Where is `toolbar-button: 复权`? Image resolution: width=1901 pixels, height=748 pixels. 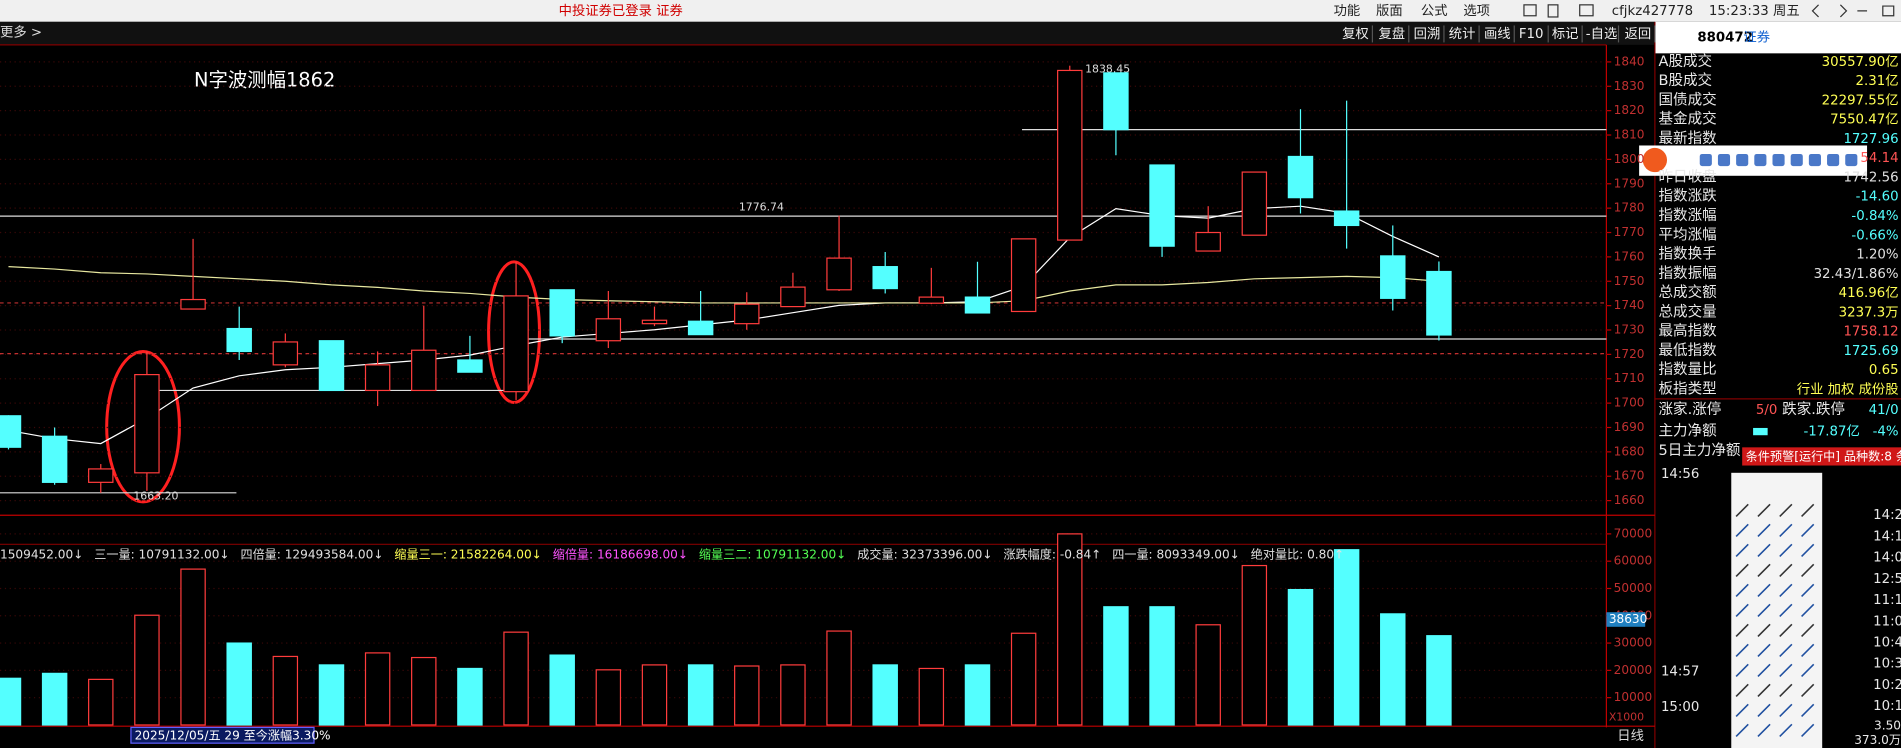 toolbar-button: 复权 is located at coordinates (1355, 33).